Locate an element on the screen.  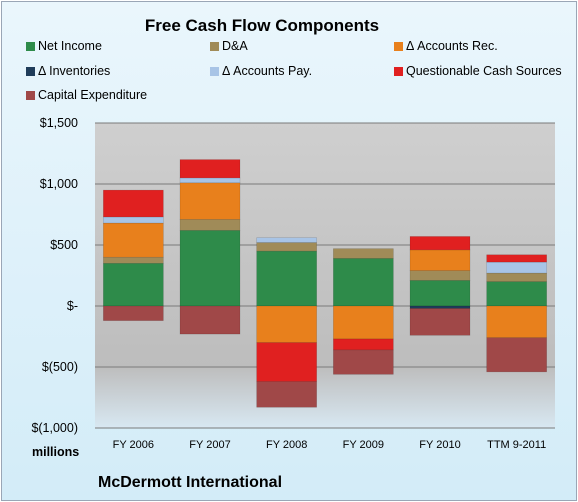
legend-item-d-and-a: D&A is located at coordinates (229, 46).